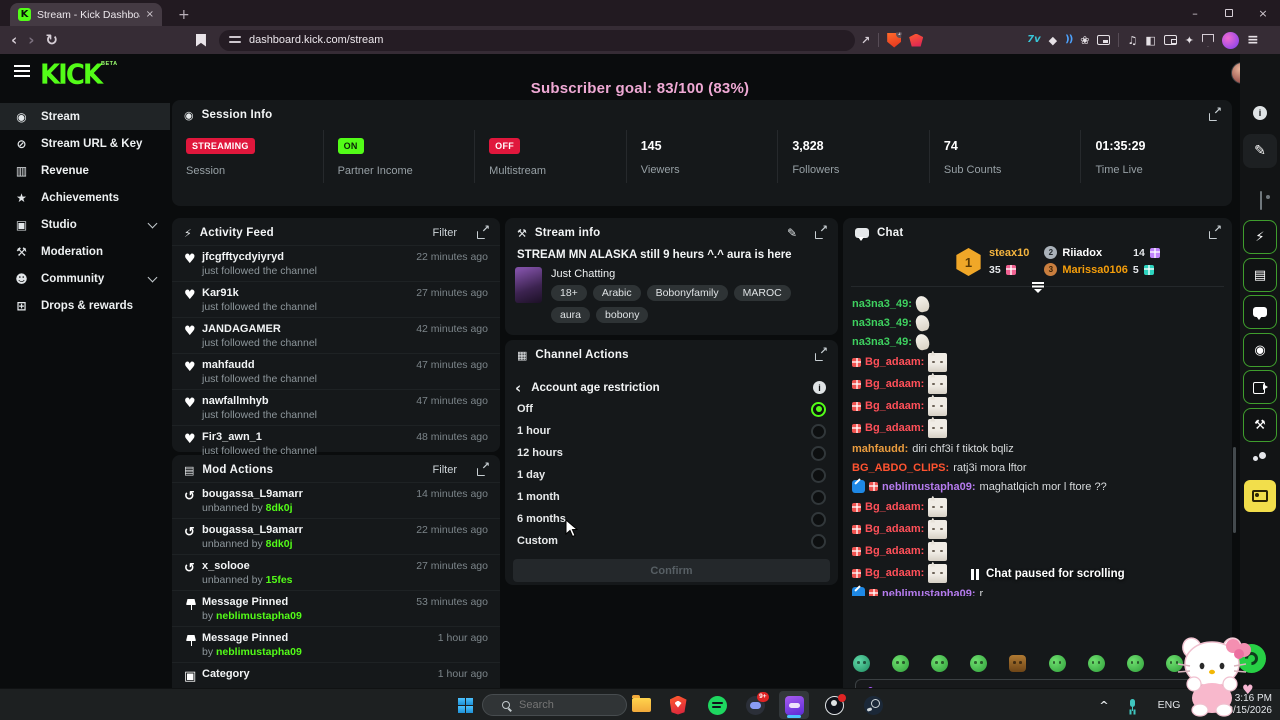  Describe the element at coordinates (1260, 496) in the screenshot. I see `sticker-panel-button` at that location.